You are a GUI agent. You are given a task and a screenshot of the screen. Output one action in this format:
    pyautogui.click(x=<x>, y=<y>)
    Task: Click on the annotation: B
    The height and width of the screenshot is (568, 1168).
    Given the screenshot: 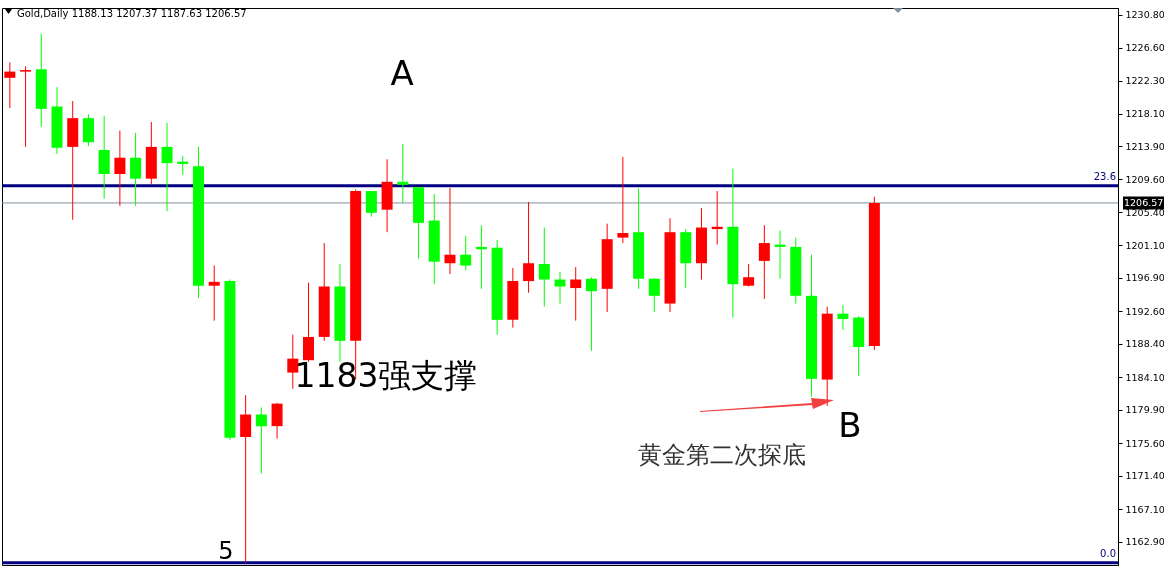 What is the action you would take?
    pyautogui.click(x=850, y=425)
    